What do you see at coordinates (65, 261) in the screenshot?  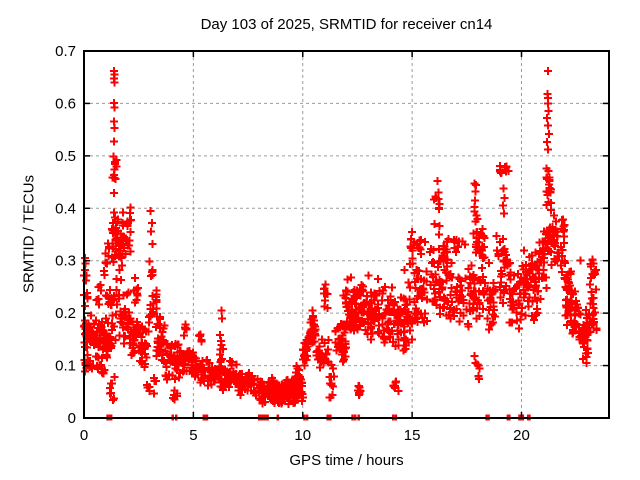 I see `y-tick-label: 0.3` at bounding box center [65, 261].